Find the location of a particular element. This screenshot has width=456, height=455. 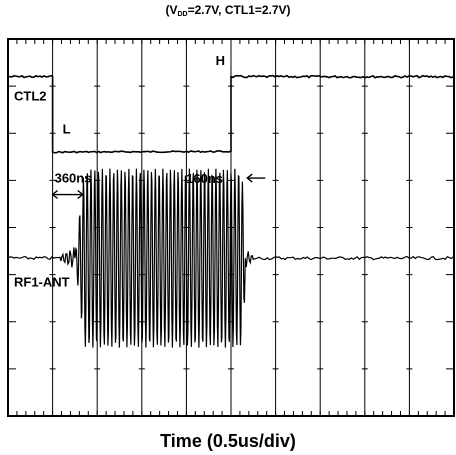

chart-subtitle: (VDD=2.7V, CTL1=2.7V) is located at coordinates (228, 10).